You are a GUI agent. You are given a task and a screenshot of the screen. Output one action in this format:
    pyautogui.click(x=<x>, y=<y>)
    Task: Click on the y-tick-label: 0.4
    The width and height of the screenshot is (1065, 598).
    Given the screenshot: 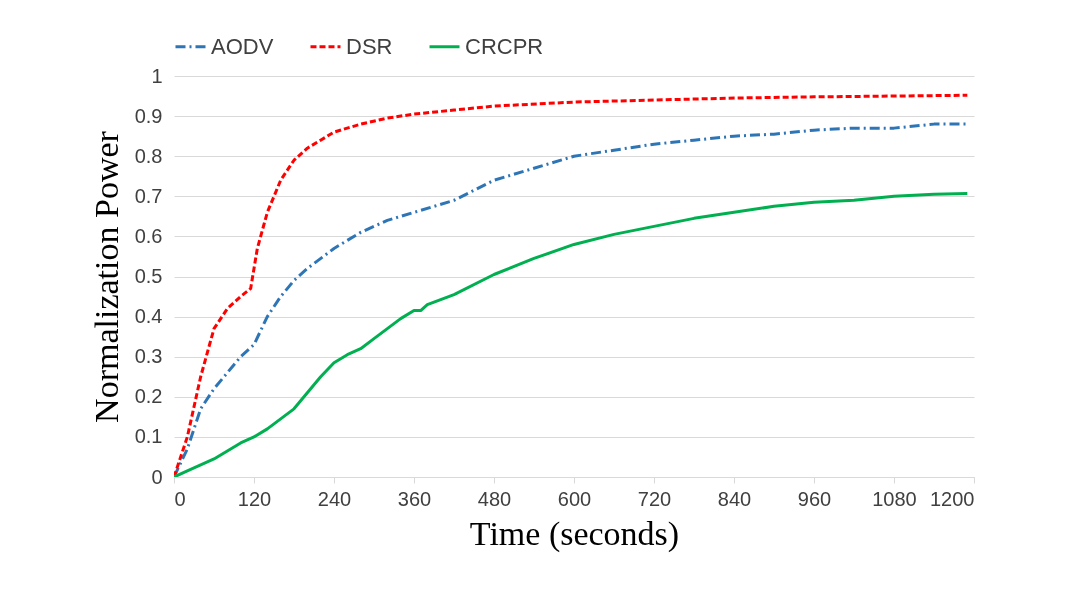 What is the action you would take?
    pyautogui.click(x=148, y=316)
    